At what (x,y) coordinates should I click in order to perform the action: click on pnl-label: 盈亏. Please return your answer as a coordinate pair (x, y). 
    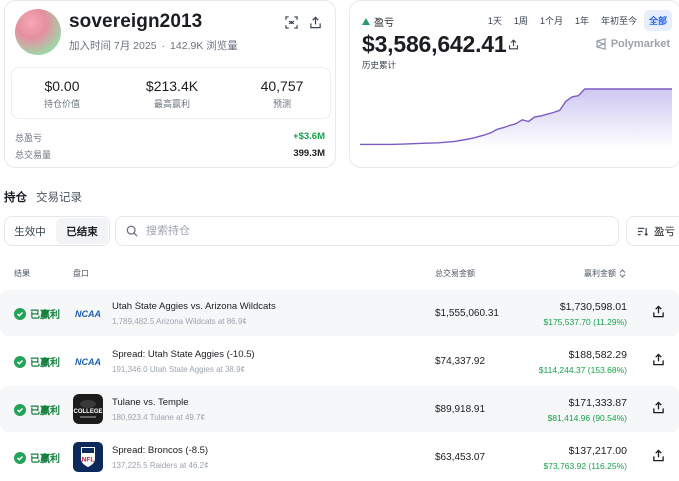
    Looking at the image, I should click on (384, 23).